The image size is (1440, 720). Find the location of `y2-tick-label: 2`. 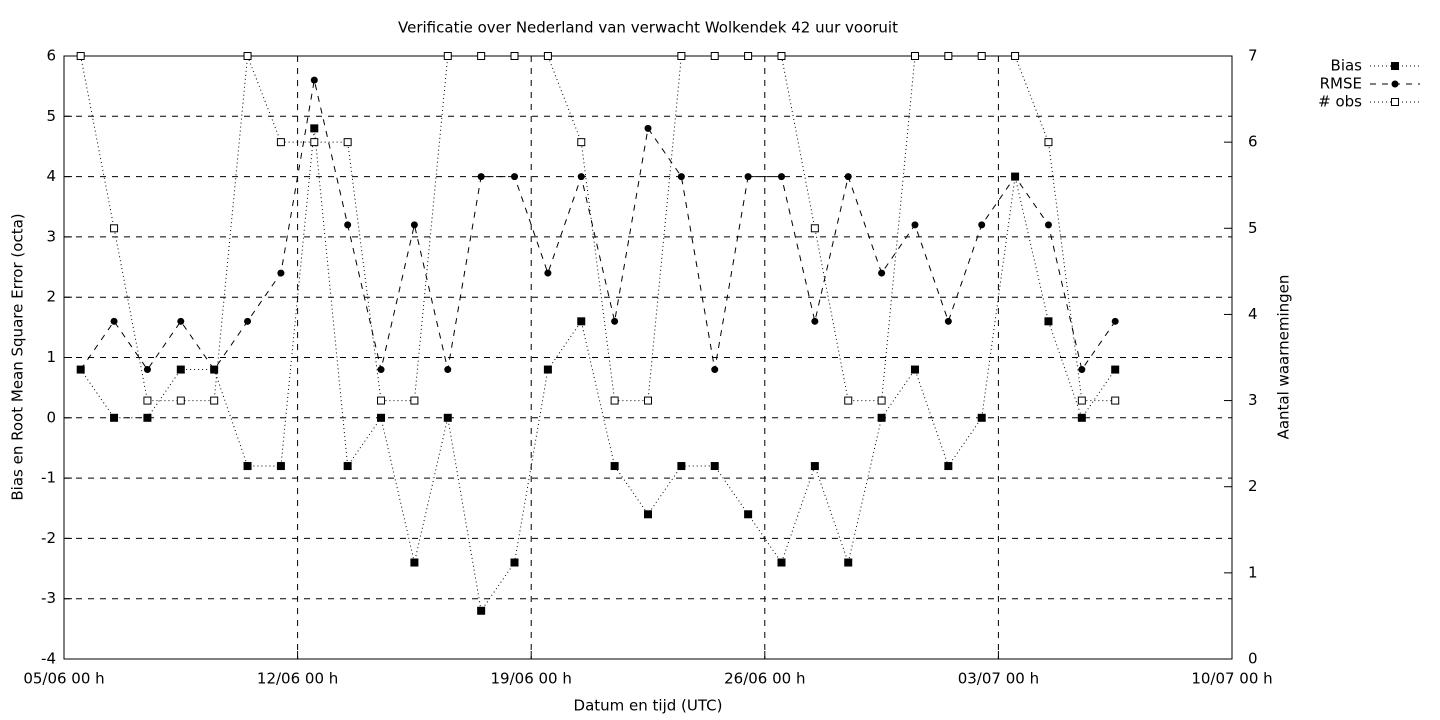

y2-tick-label: 2 is located at coordinates (1253, 486).